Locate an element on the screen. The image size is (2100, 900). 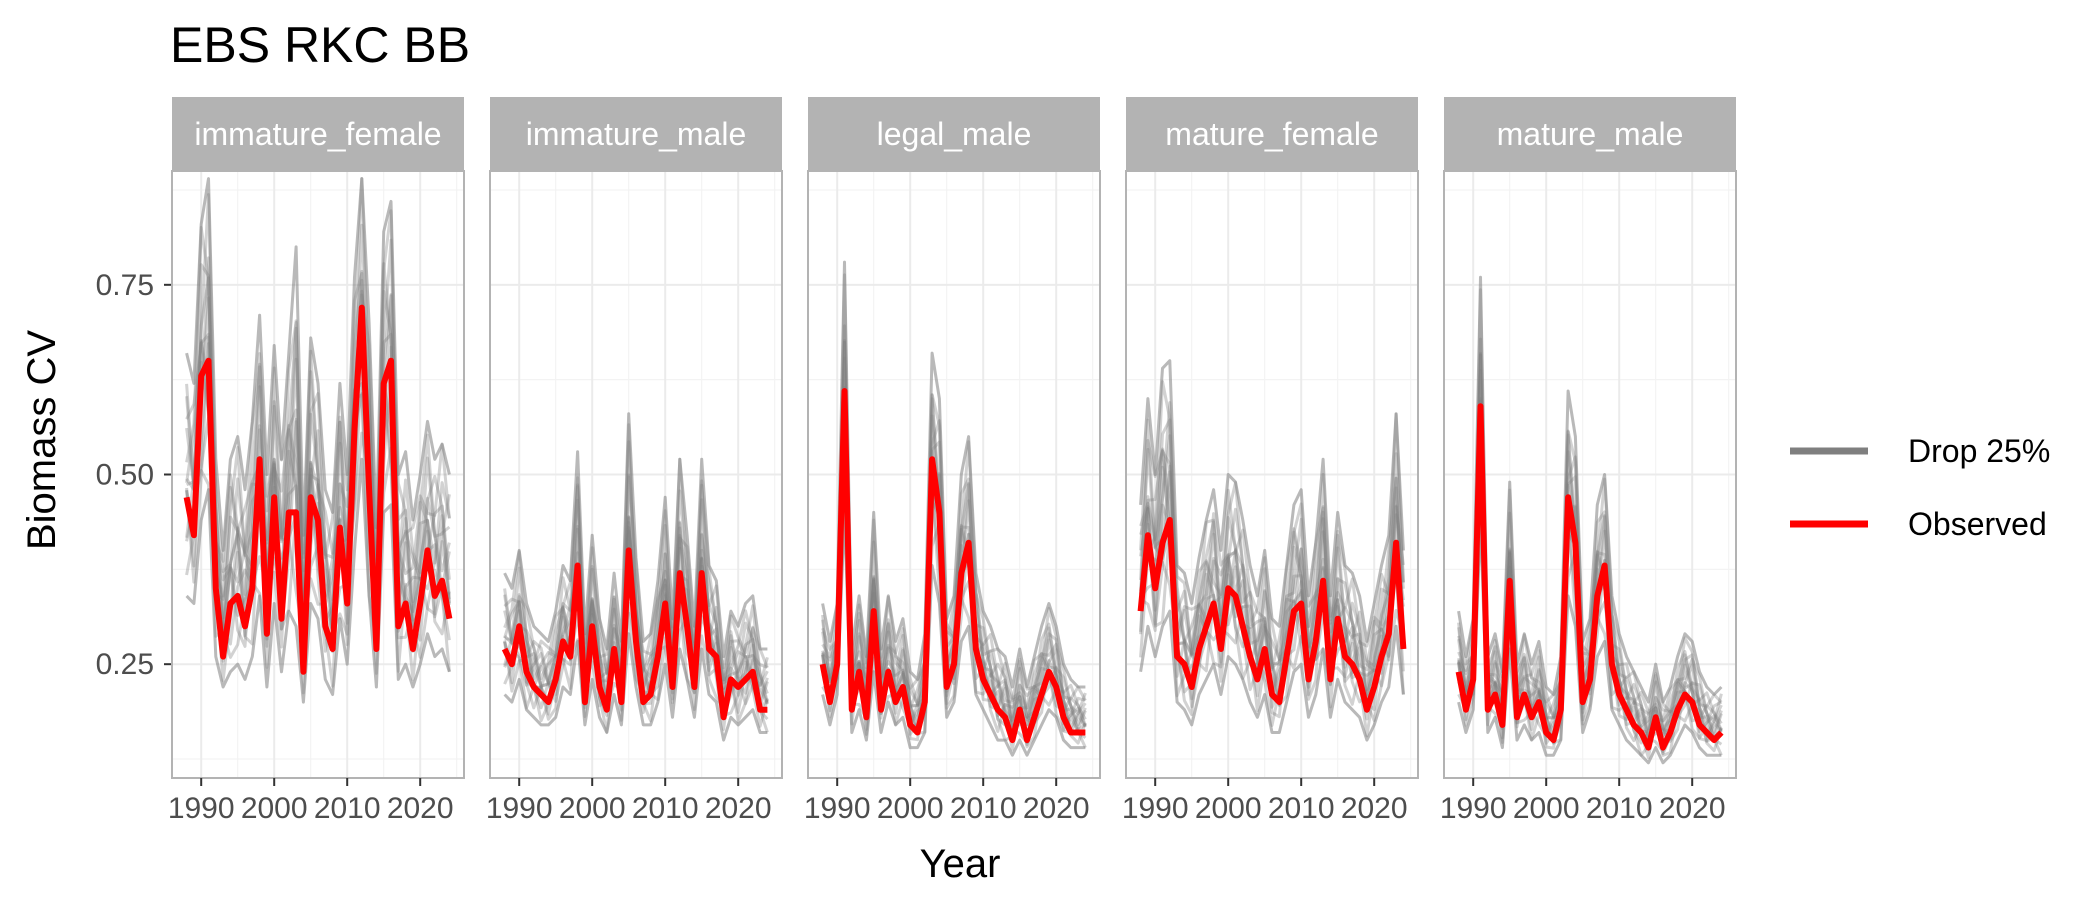
y-axis-title: Biomass CV is located at coordinates (42, 440).